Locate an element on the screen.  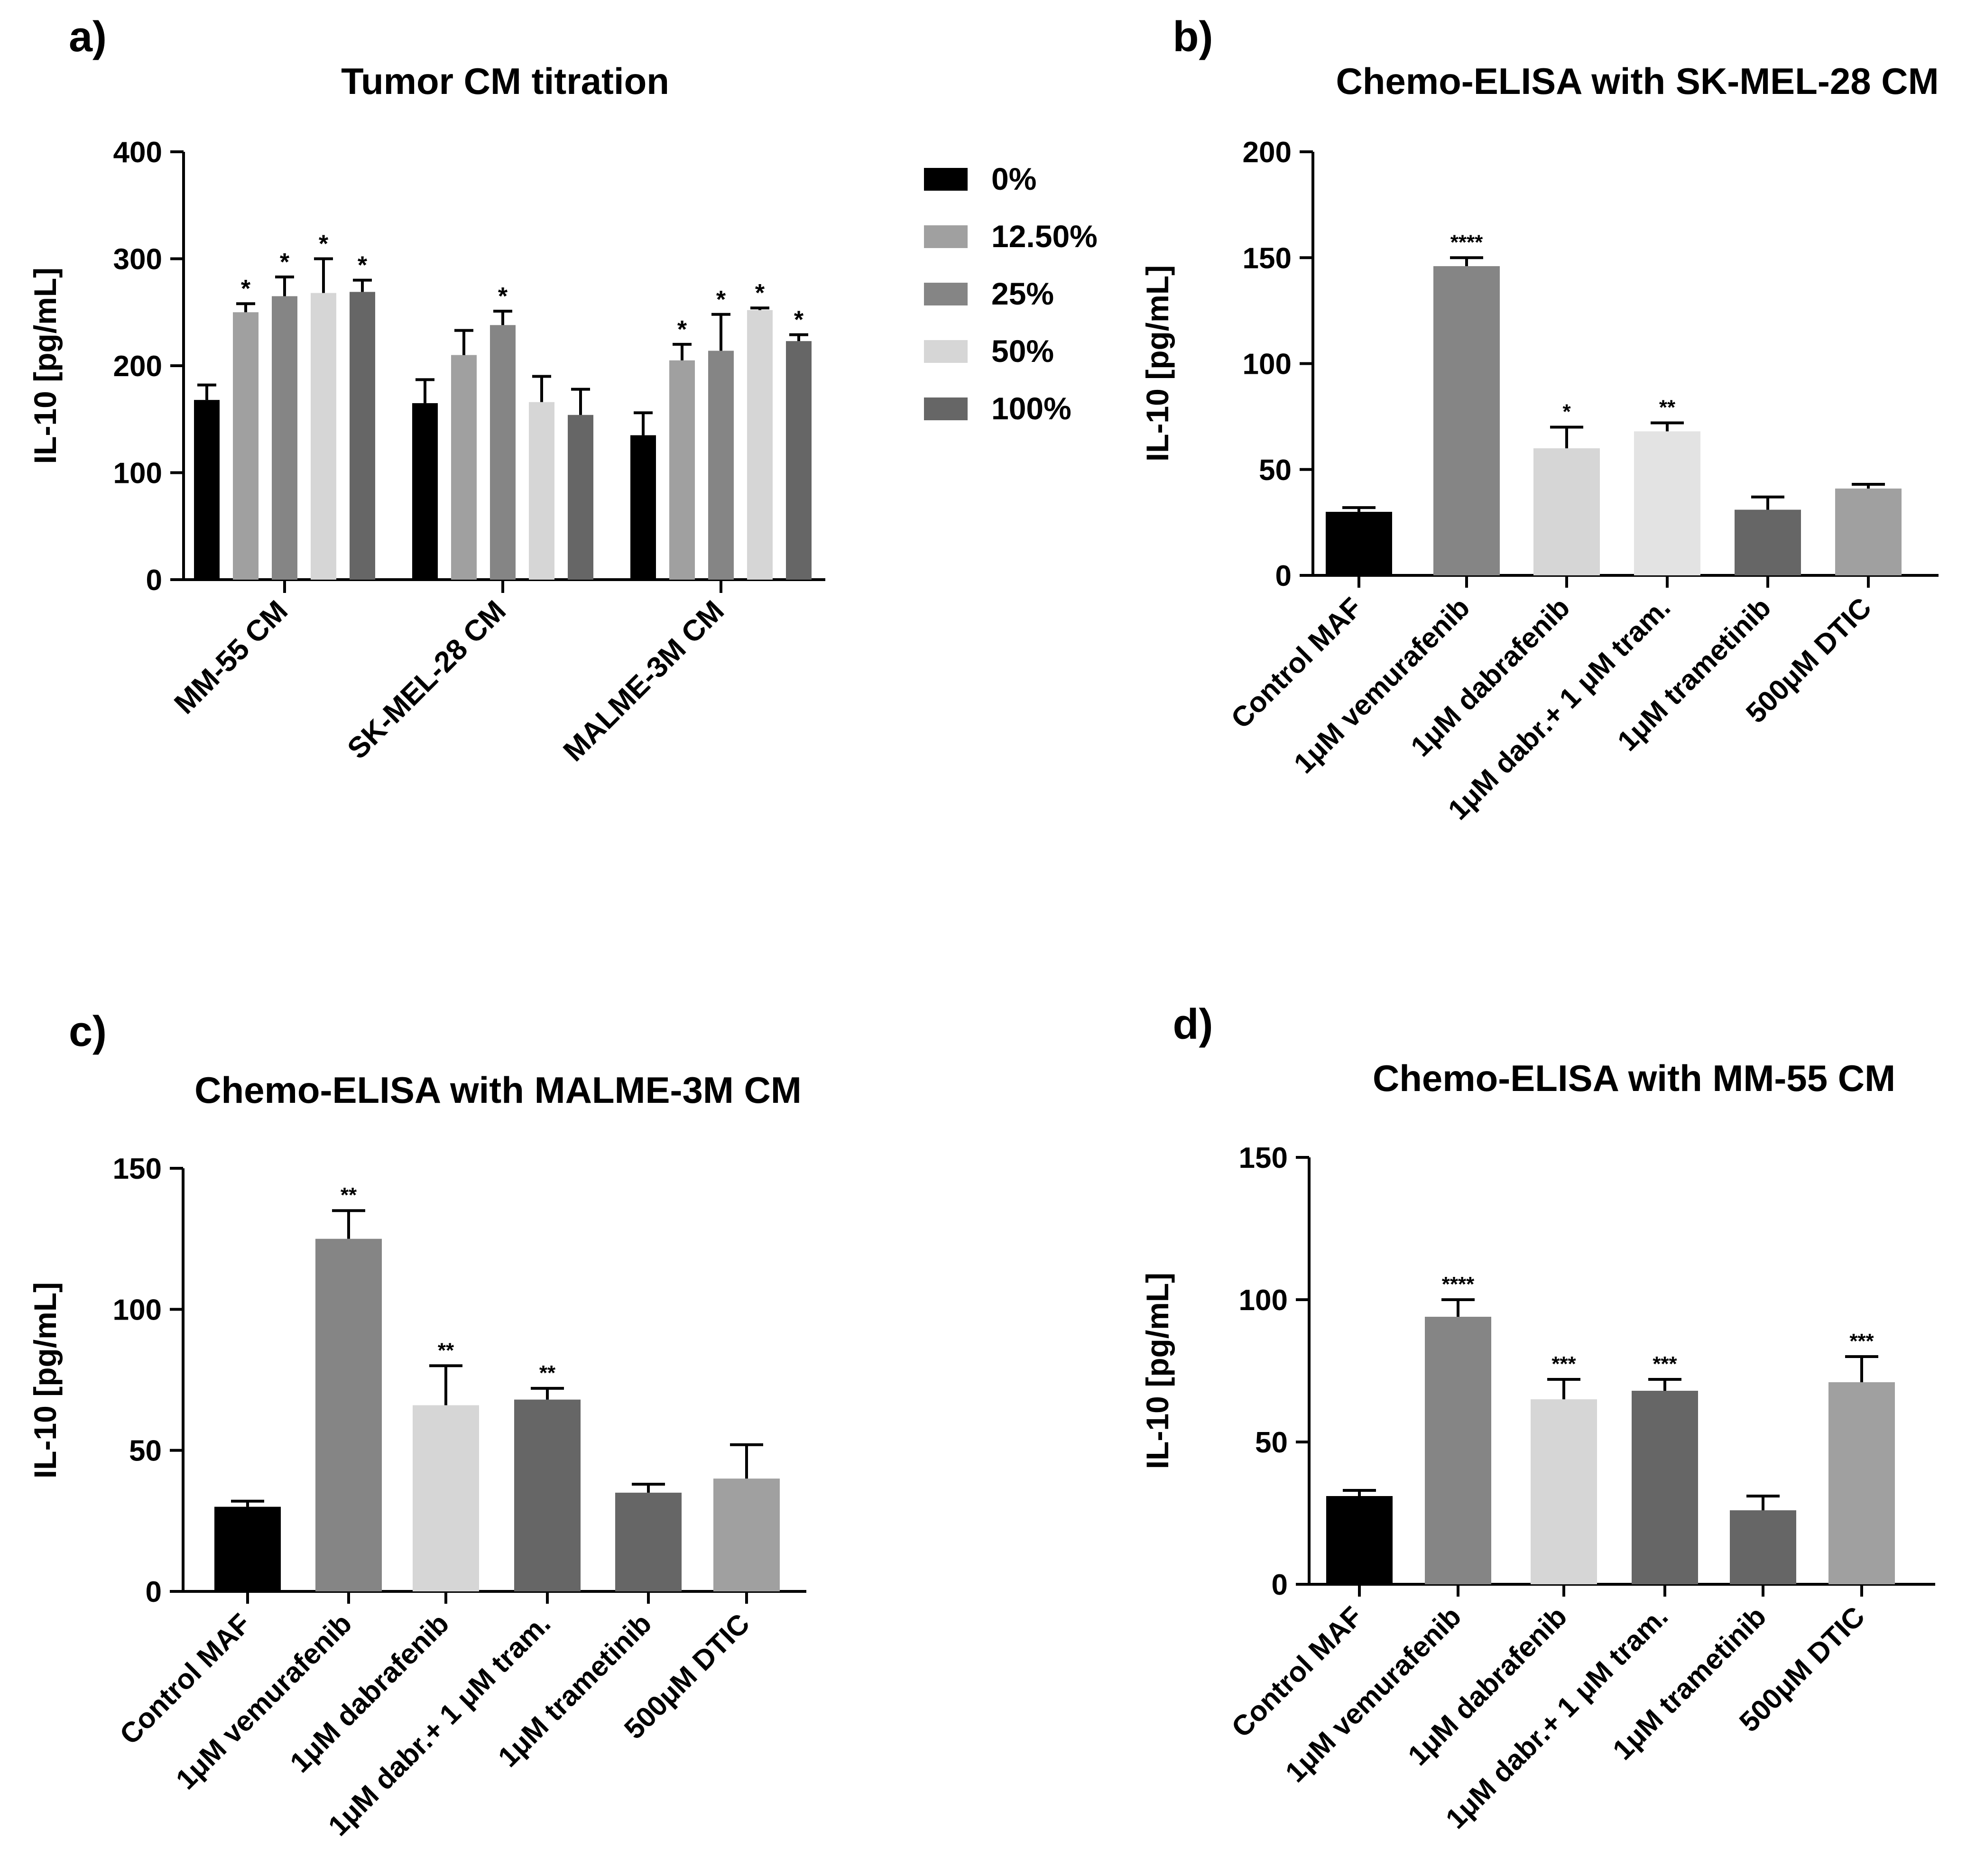
panel-b-y-tick-label: 50 is located at coordinates (1276, 470).